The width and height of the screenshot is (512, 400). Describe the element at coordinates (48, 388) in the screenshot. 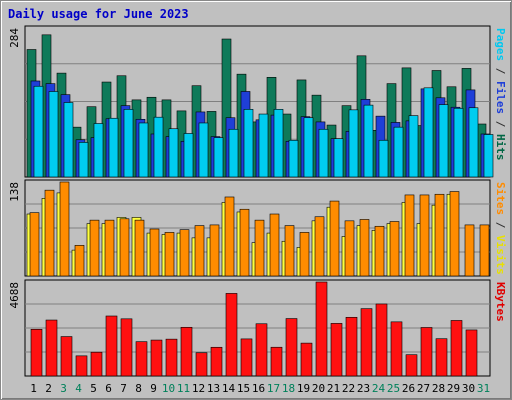

I see `x-tick-label-2: 2` at that location.